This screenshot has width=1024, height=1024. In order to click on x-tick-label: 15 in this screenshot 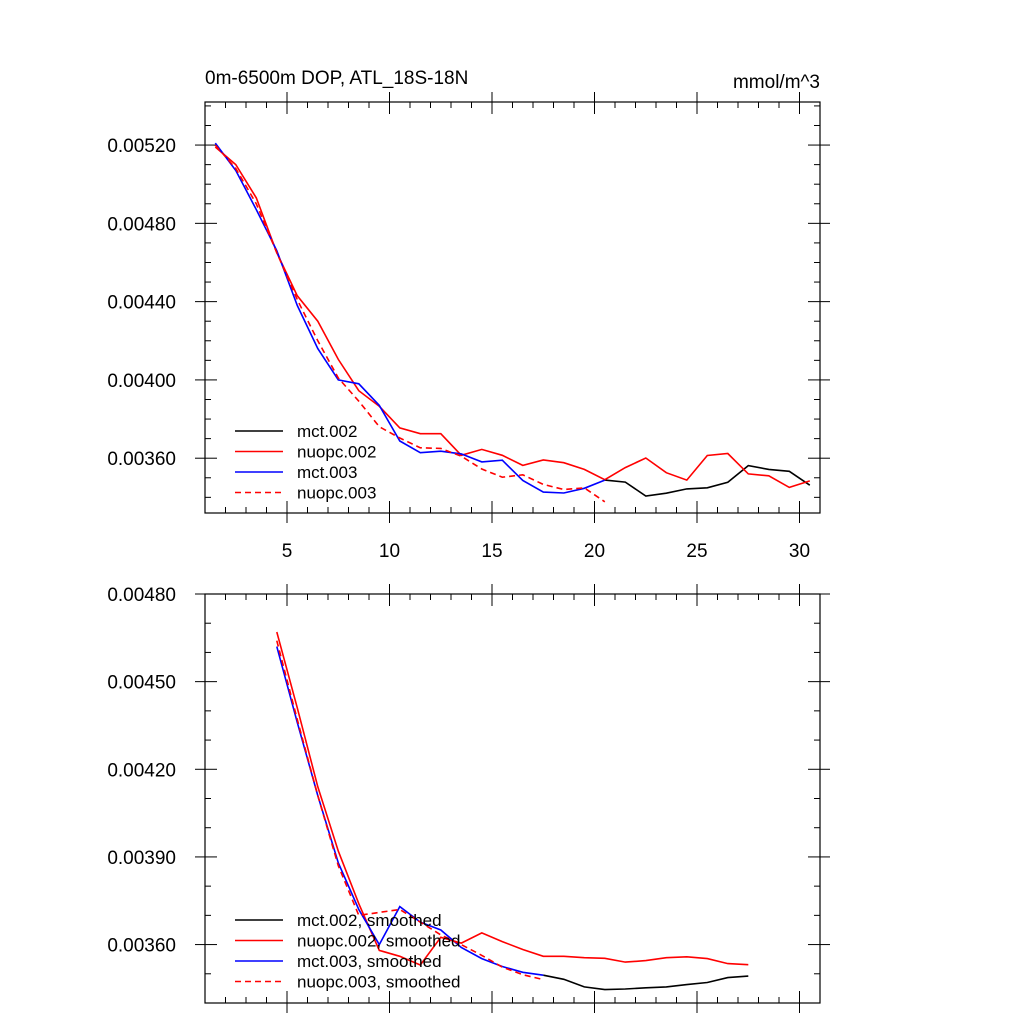, I will do `click(491, 551)`.